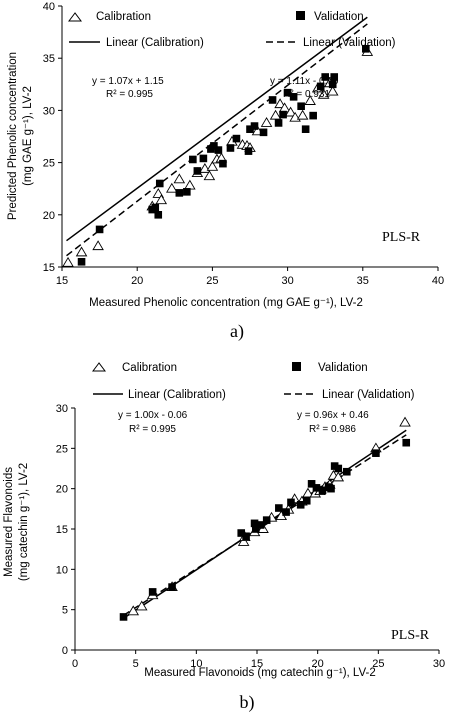  I want to click on y-axis-label-line1: Measured Flavonoids, so click(9, 522).